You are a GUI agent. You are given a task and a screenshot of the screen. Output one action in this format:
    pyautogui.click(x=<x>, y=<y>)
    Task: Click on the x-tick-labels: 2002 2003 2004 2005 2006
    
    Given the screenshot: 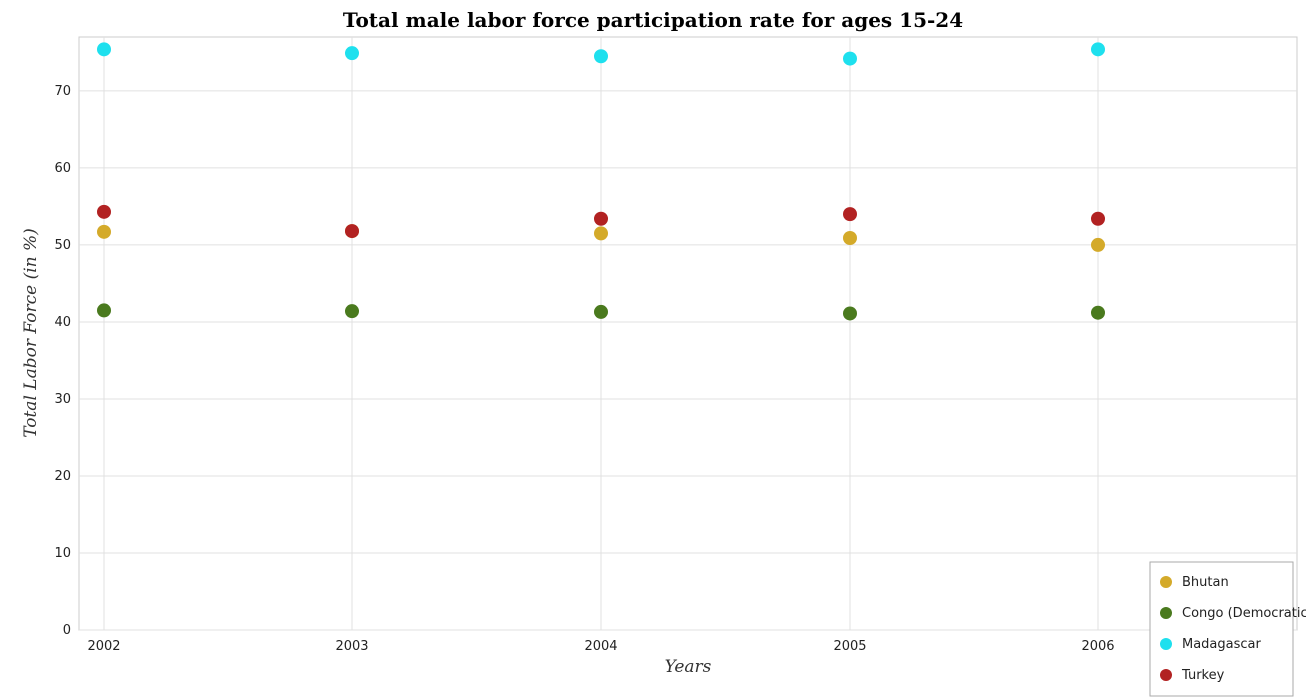 What is the action you would take?
    pyautogui.click(x=600, y=646)
    